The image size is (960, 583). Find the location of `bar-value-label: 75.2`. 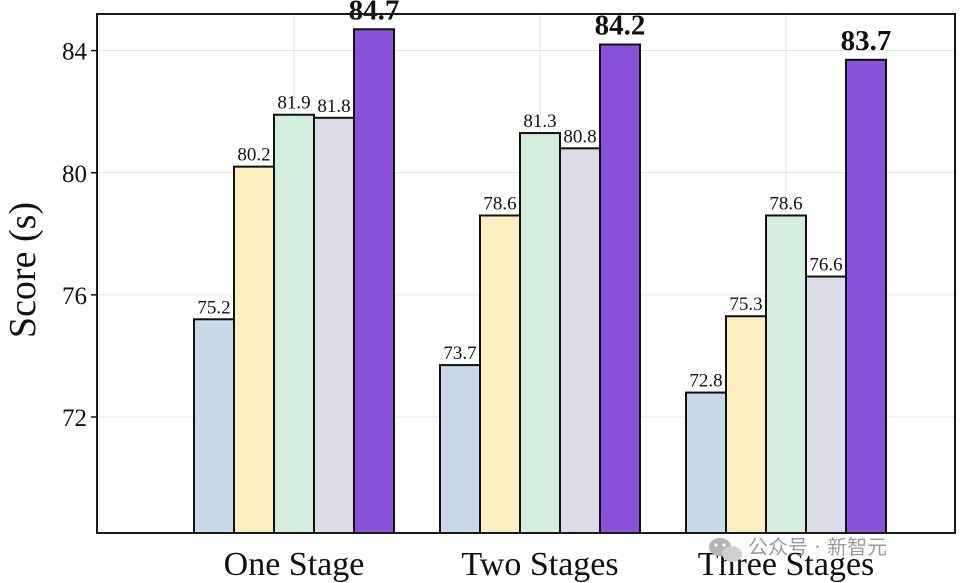

bar-value-label: 75.2 is located at coordinates (213, 307).